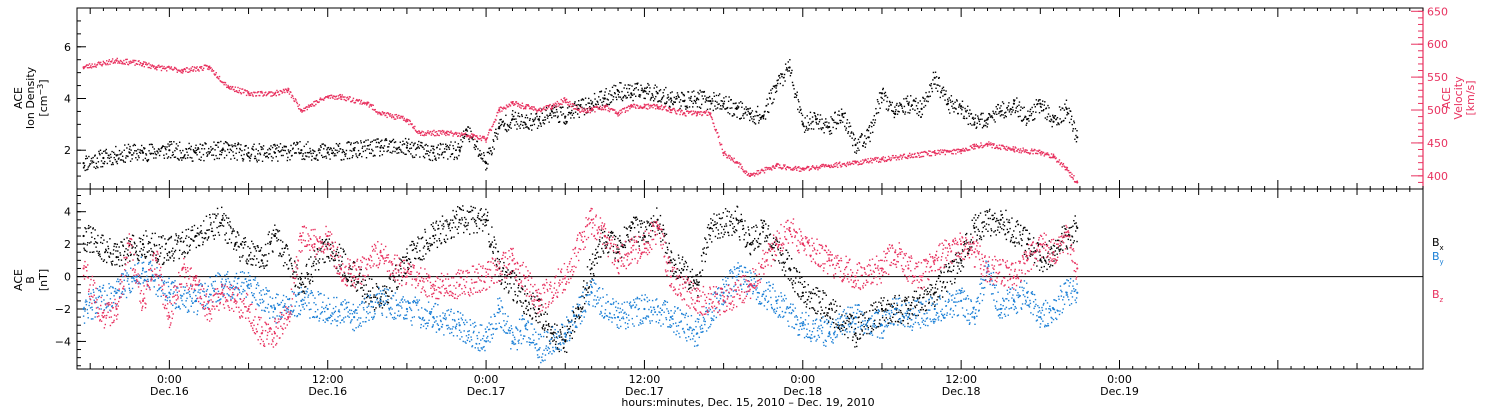  I want to click on velocity-axis: 400 450 500 550 600 650 ACEVelocity[km/s], so click(1444, 97).